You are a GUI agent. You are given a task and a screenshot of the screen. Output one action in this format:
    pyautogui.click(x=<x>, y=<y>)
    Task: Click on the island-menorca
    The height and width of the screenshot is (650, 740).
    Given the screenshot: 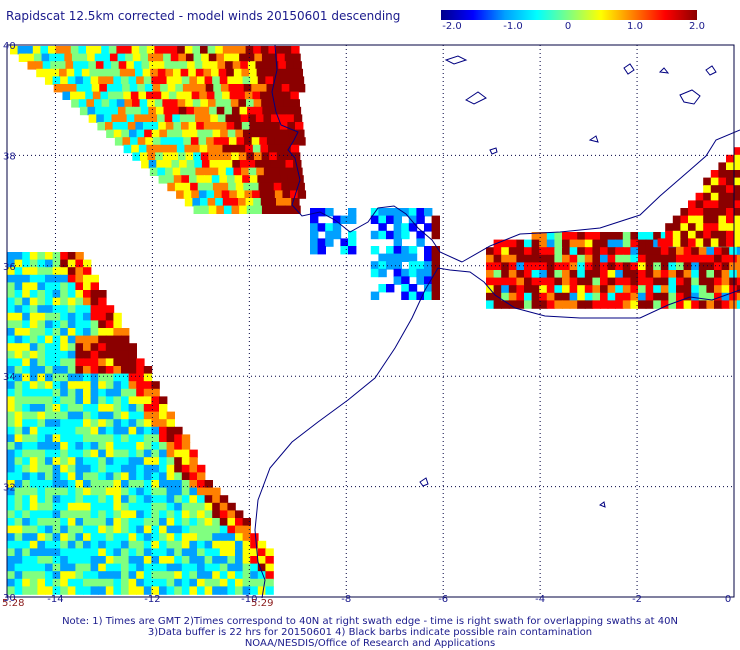 What is the action you would take?
    pyautogui.click(x=711, y=70)
    